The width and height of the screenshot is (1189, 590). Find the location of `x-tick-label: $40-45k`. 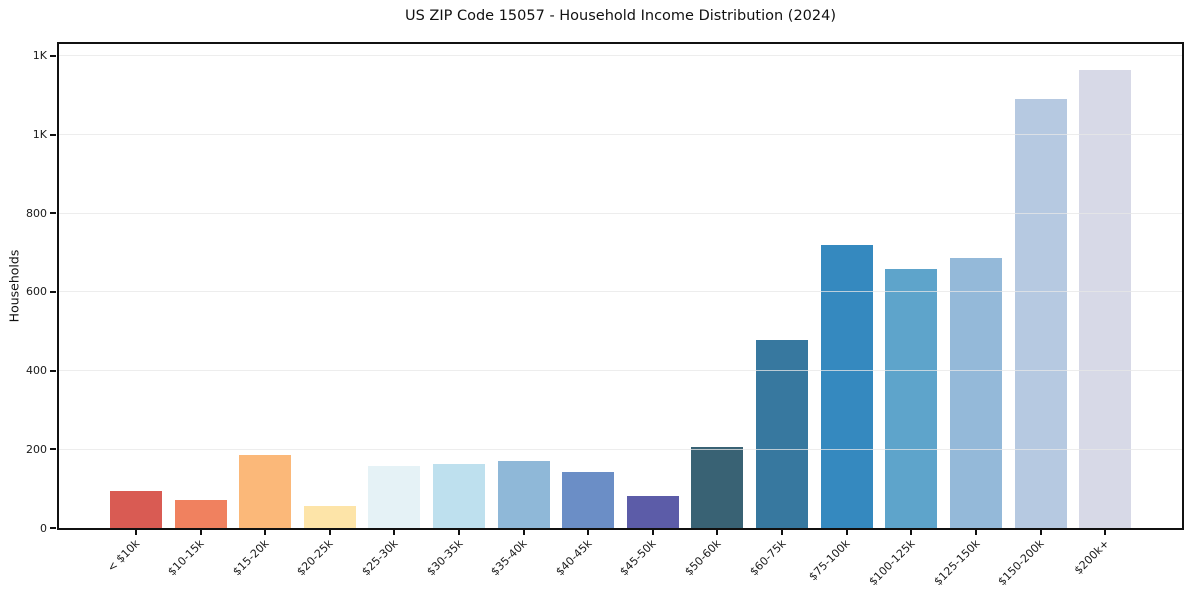

x-tick-label: $40-45k is located at coordinates (574, 558).